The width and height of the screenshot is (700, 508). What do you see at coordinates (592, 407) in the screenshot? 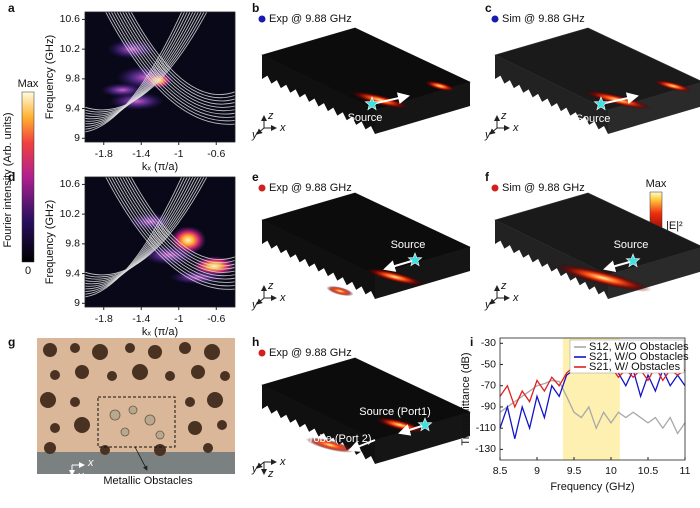
I see `series-line` at bounding box center [592, 407].